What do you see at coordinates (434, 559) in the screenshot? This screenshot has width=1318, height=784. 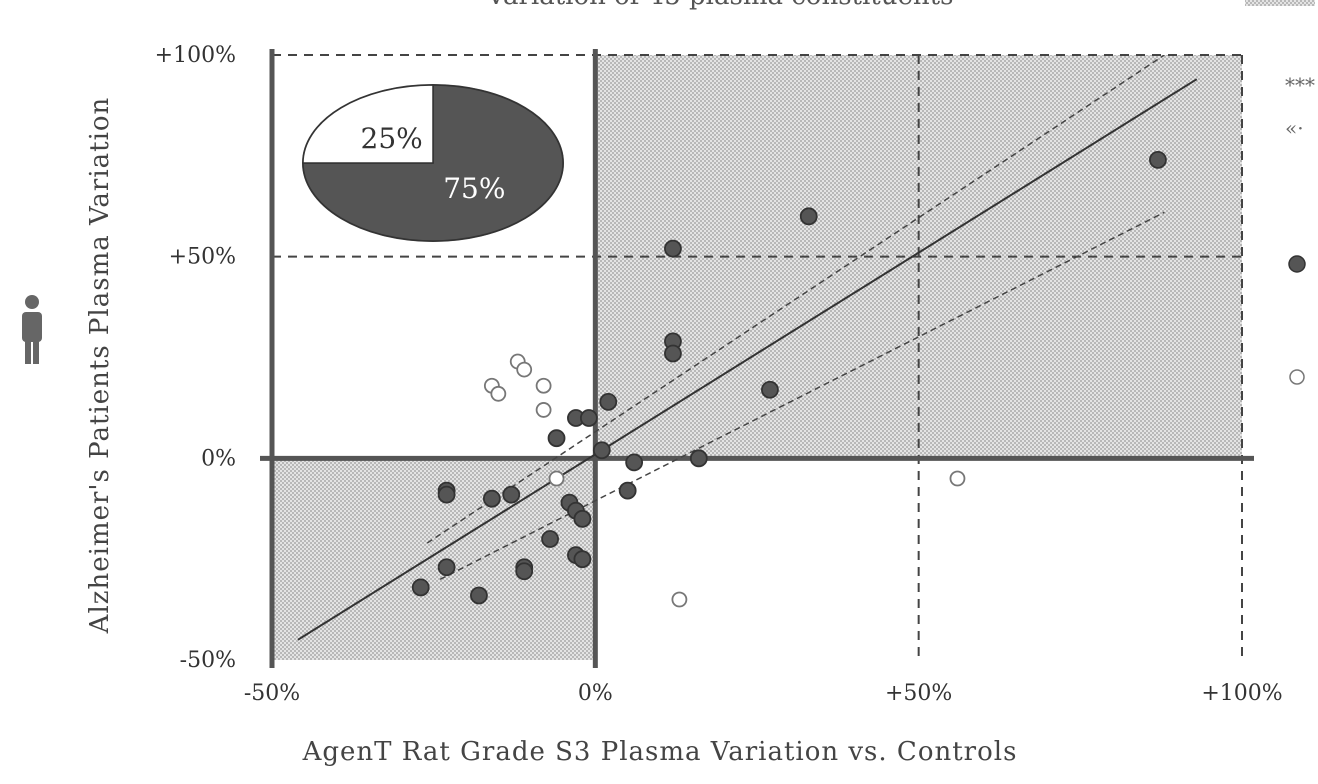 I see `shaded-quadrant-bottom-left` at bounding box center [434, 559].